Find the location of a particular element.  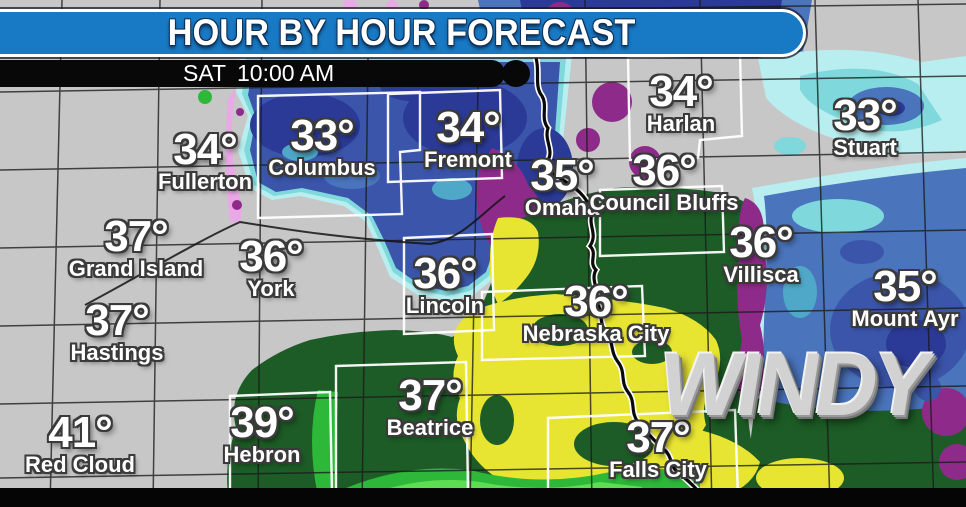

time-bar: SAT 10:00 AM is located at coordinates (252, 73).